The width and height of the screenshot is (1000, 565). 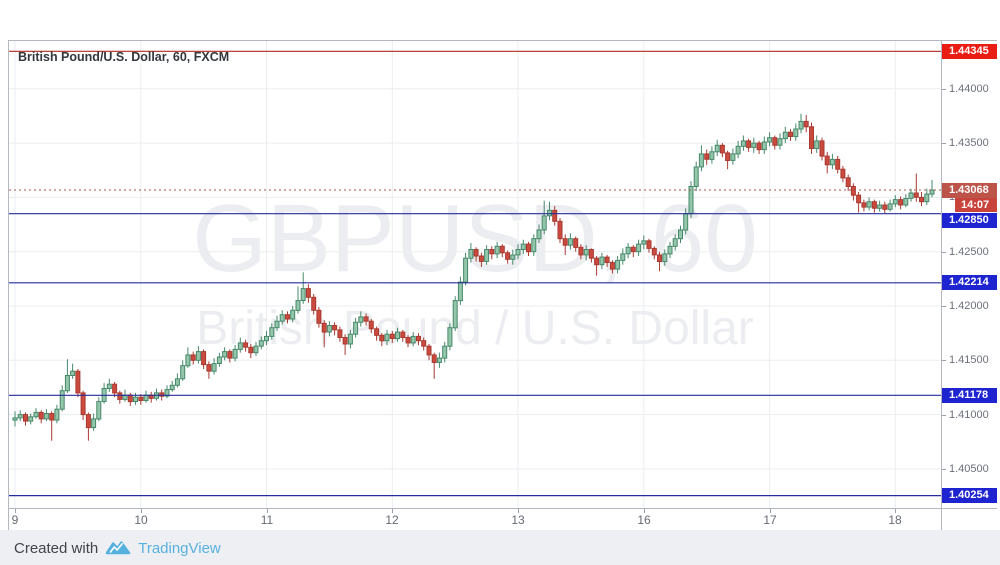 What do you see at coordinates (976, 204) in the screenshot?
I see `bar-countdown-label: 14:07` at bounding box center [976, 204].